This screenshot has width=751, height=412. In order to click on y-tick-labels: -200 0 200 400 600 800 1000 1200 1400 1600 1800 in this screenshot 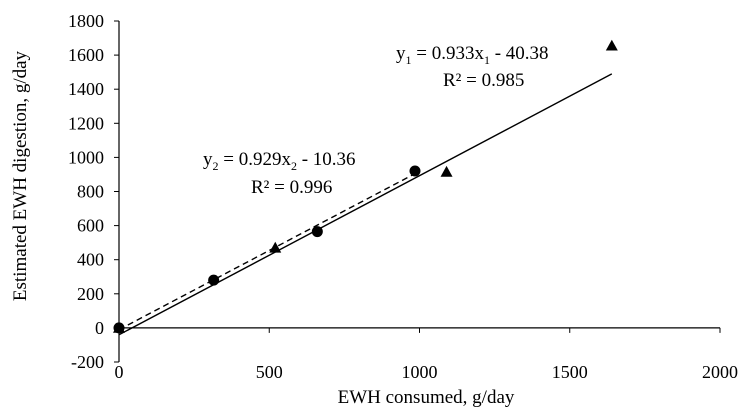, I will do `click(86, 191)`.